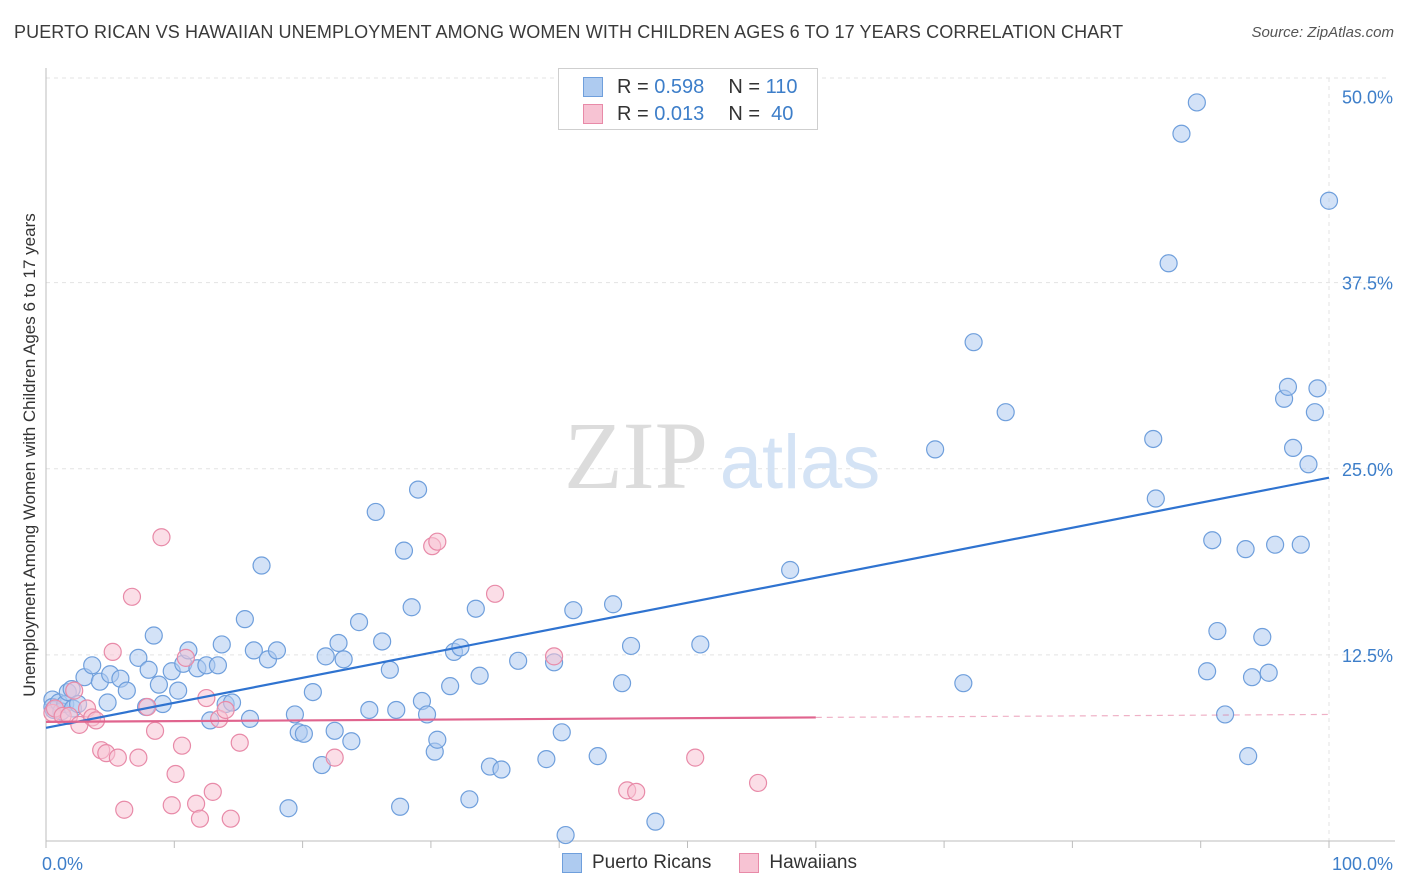 The image size is (1406, 892). I want to click on r-label: R =, so click(633, 113).